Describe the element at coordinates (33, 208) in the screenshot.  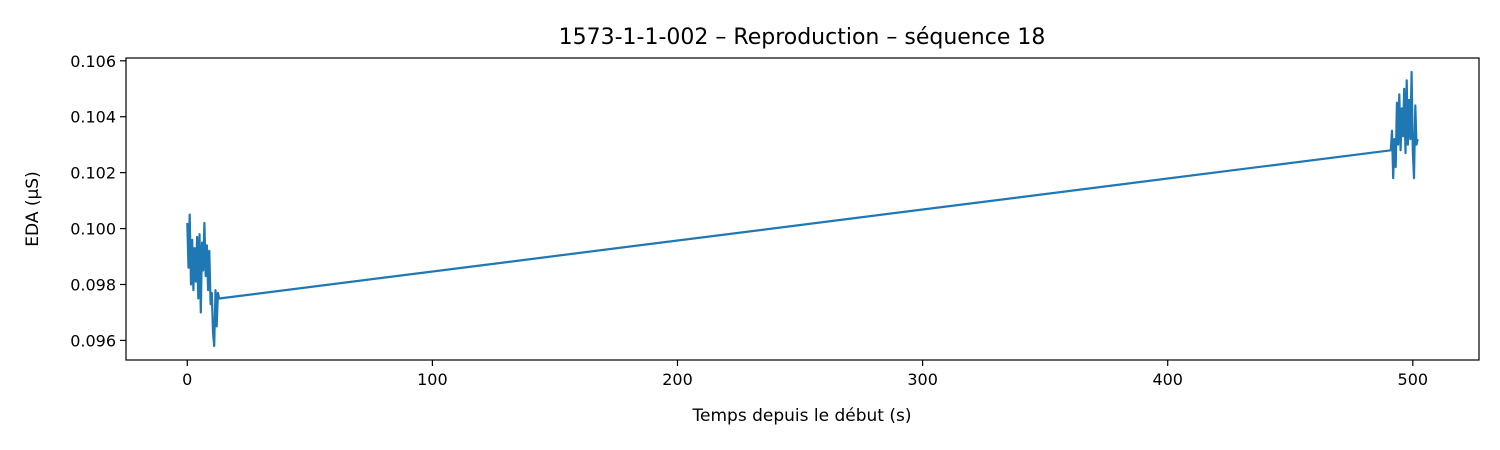
I see `y-axis-label: EDA (µS)` at that location.